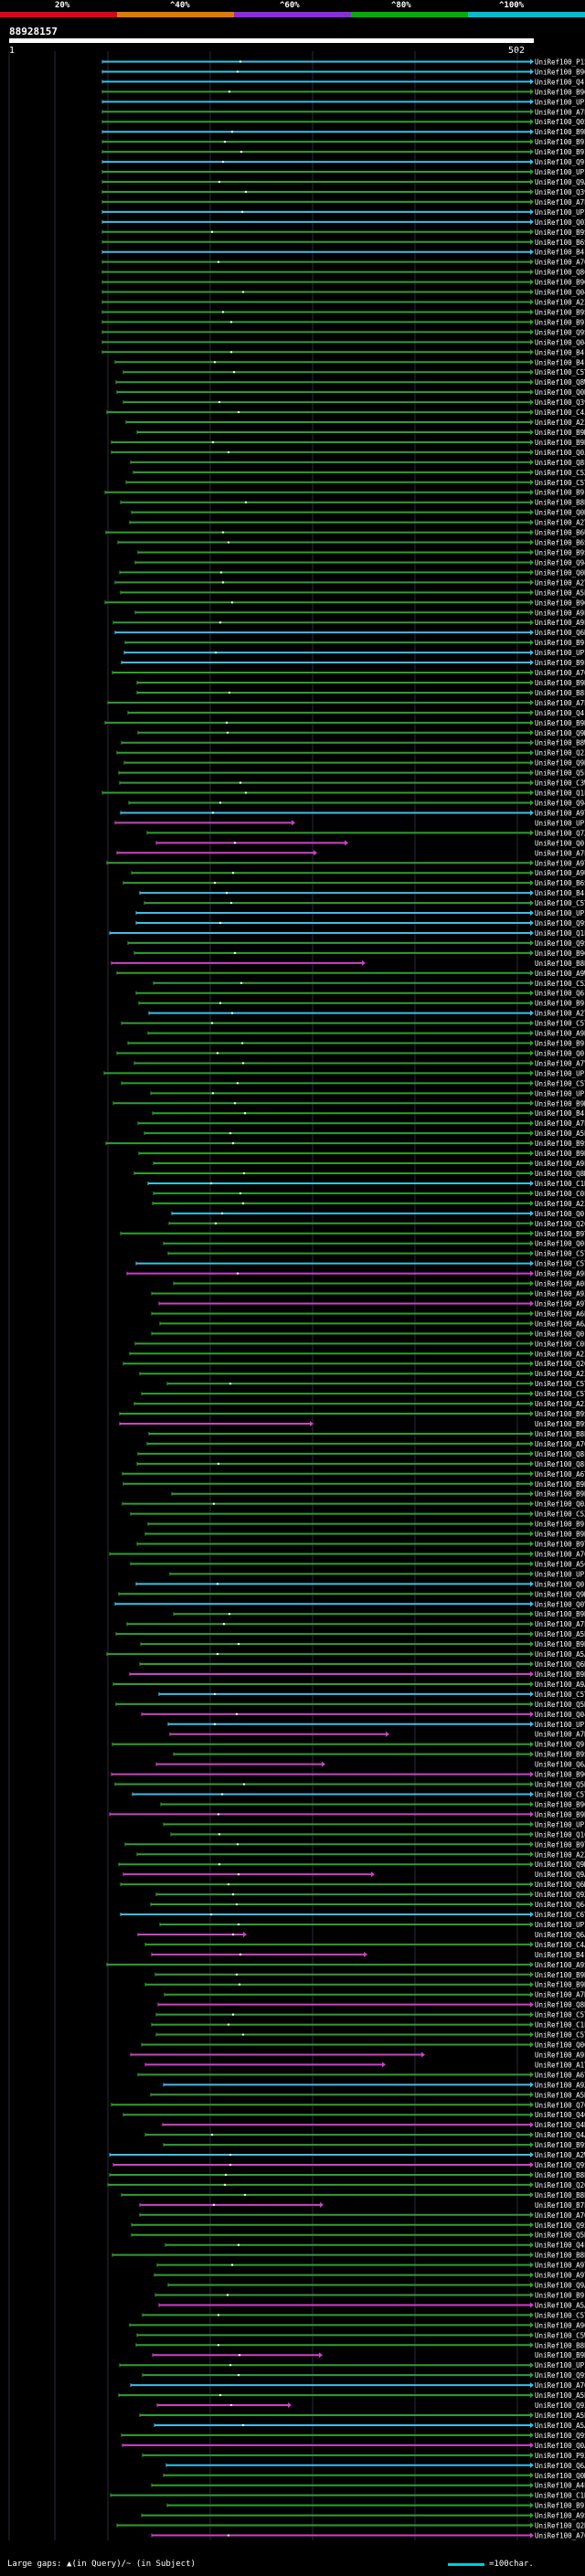  Describe the element at coordinates (347, 2175) in the screenshot. I see `hit-row: UniRef100_B8BBR1` at that location.